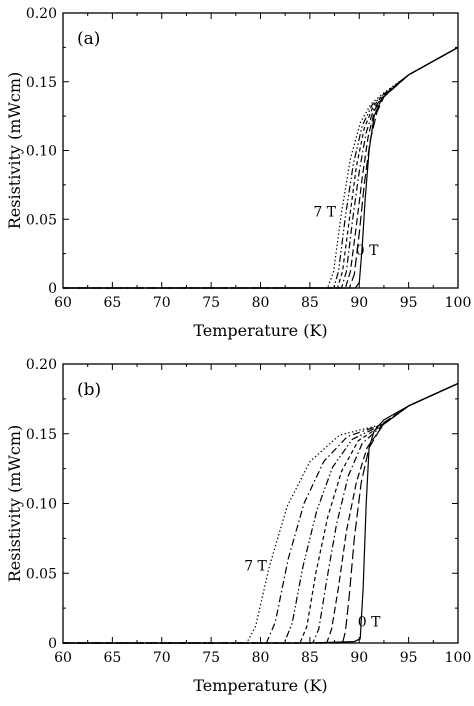 The width and height of the screenshot is (474, 706). What do you see at coordinates (88, 39) in the screenshot?
I see `panel-label: (a)` at bounding box center [88, 39].